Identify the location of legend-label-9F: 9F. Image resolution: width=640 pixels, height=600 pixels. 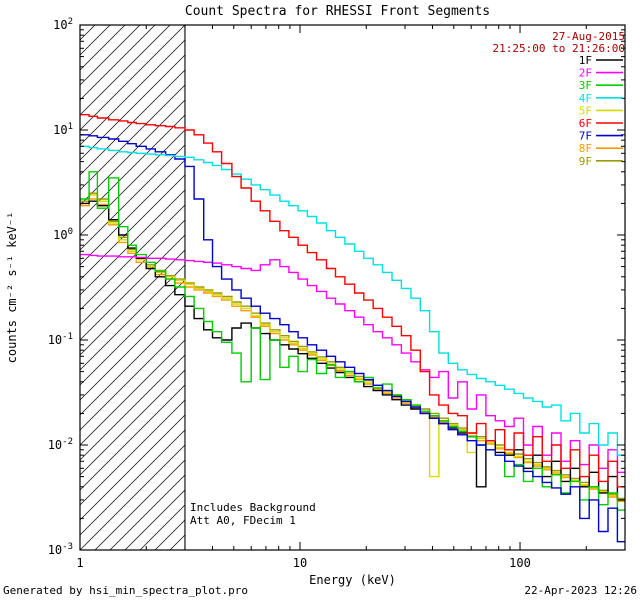
(585, 161).